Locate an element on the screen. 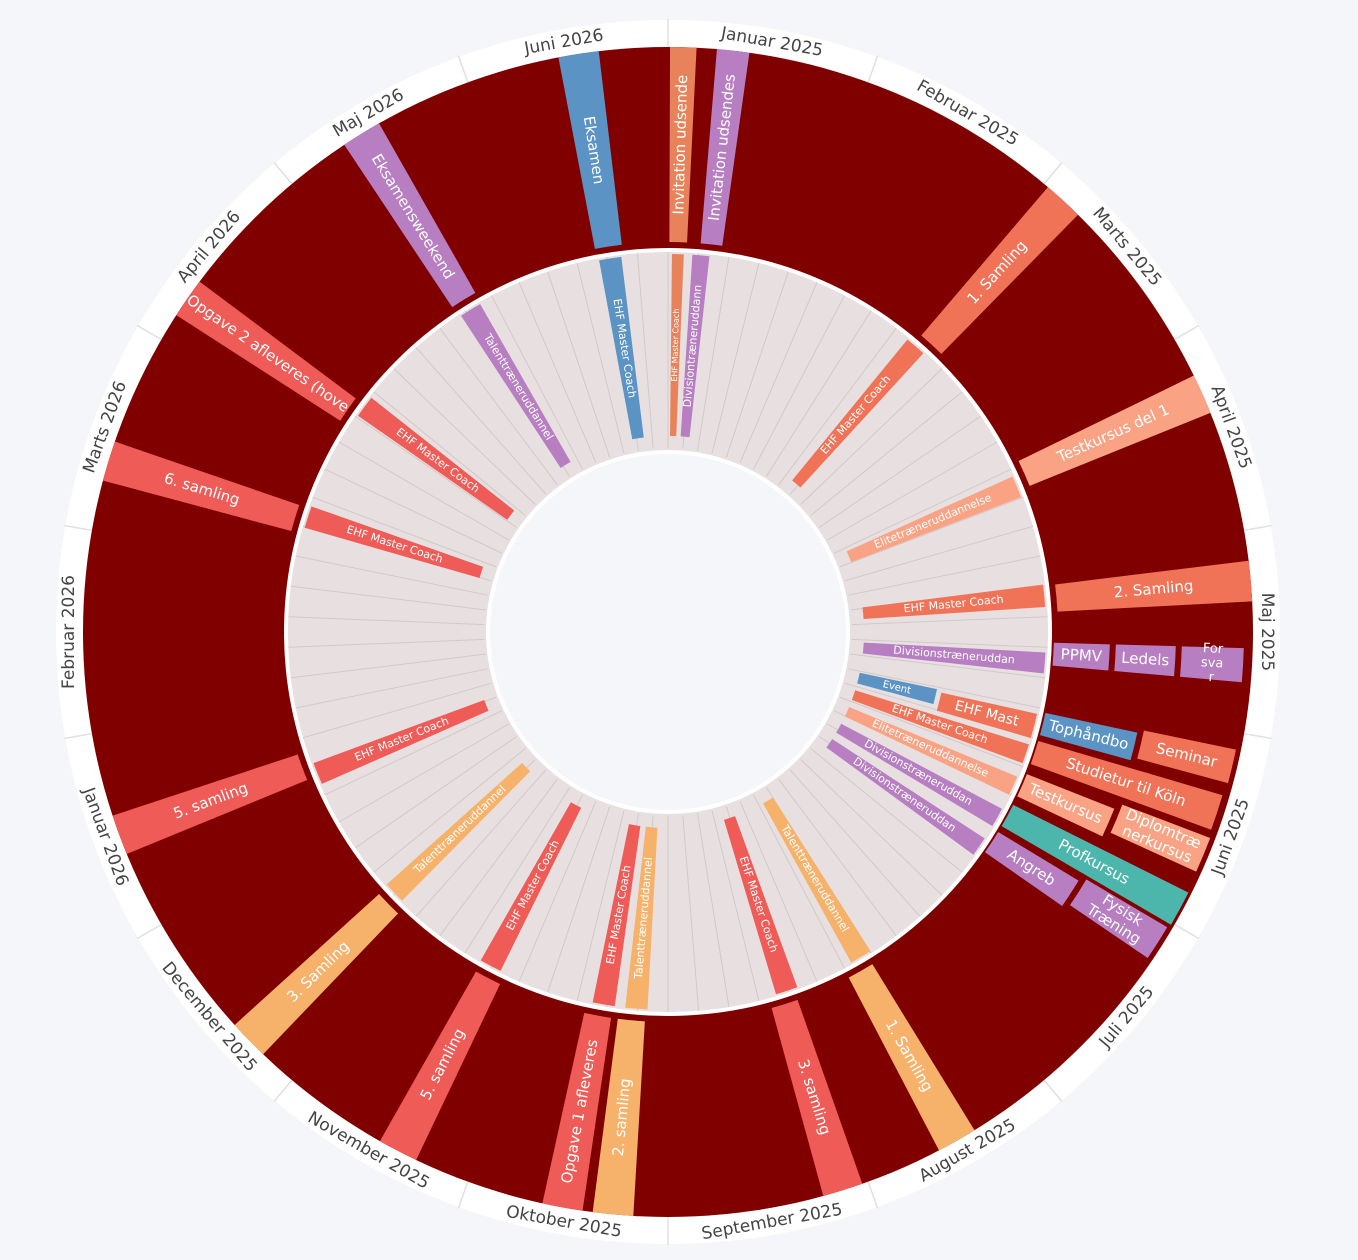 The width and height of the screenshot is (1358, 1260). outer-event: Seminar is located at coordinates (1186, 757).